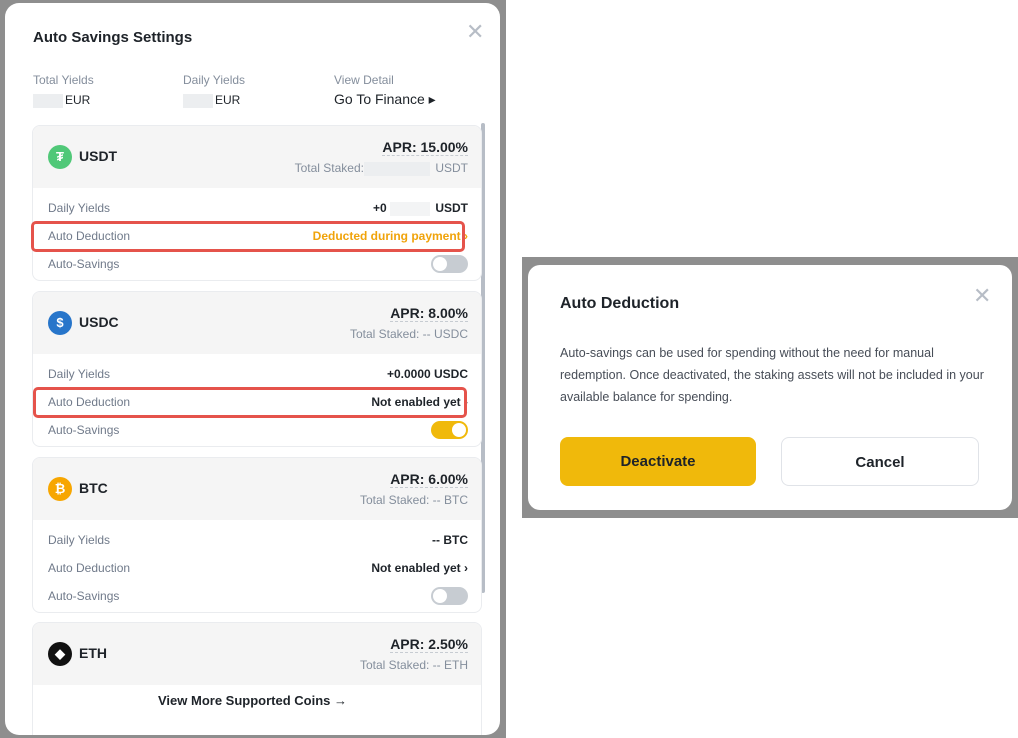 The image size is (1018, 738). Describe the element at coordinates (257, 323) in the screenshot. I see `coin-header: $ USDC APR: 8.00% Total Staked: -- USDC` at that location.